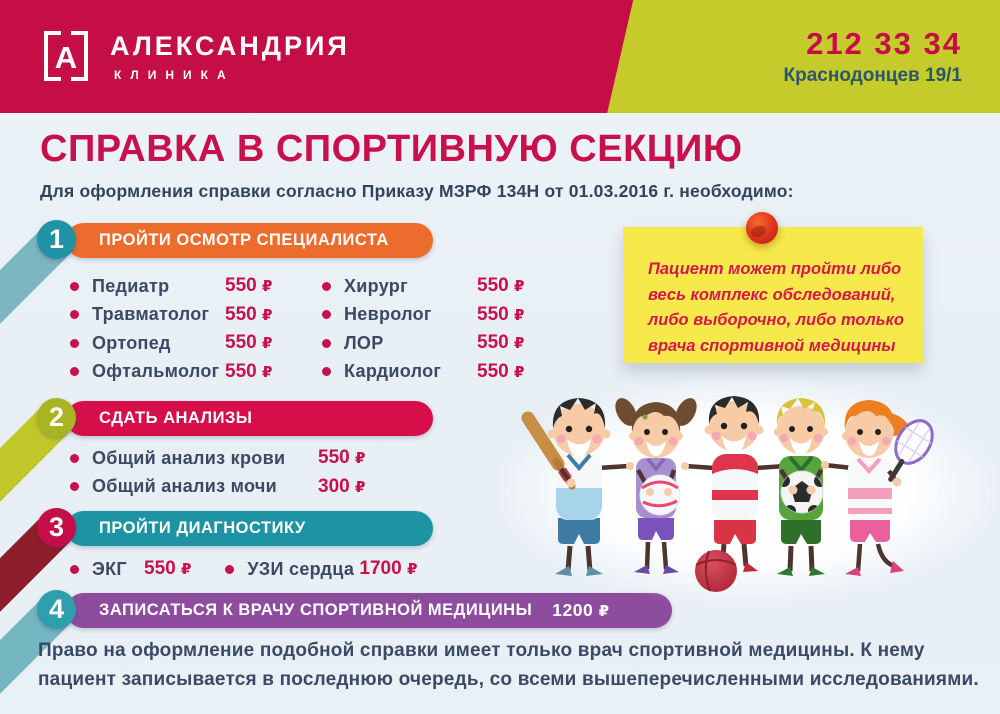  Describe the element at coordinates (230, 45) in the screenshot. I see `clinic-name: АЛЕКСАНДРИЯ` at that location.